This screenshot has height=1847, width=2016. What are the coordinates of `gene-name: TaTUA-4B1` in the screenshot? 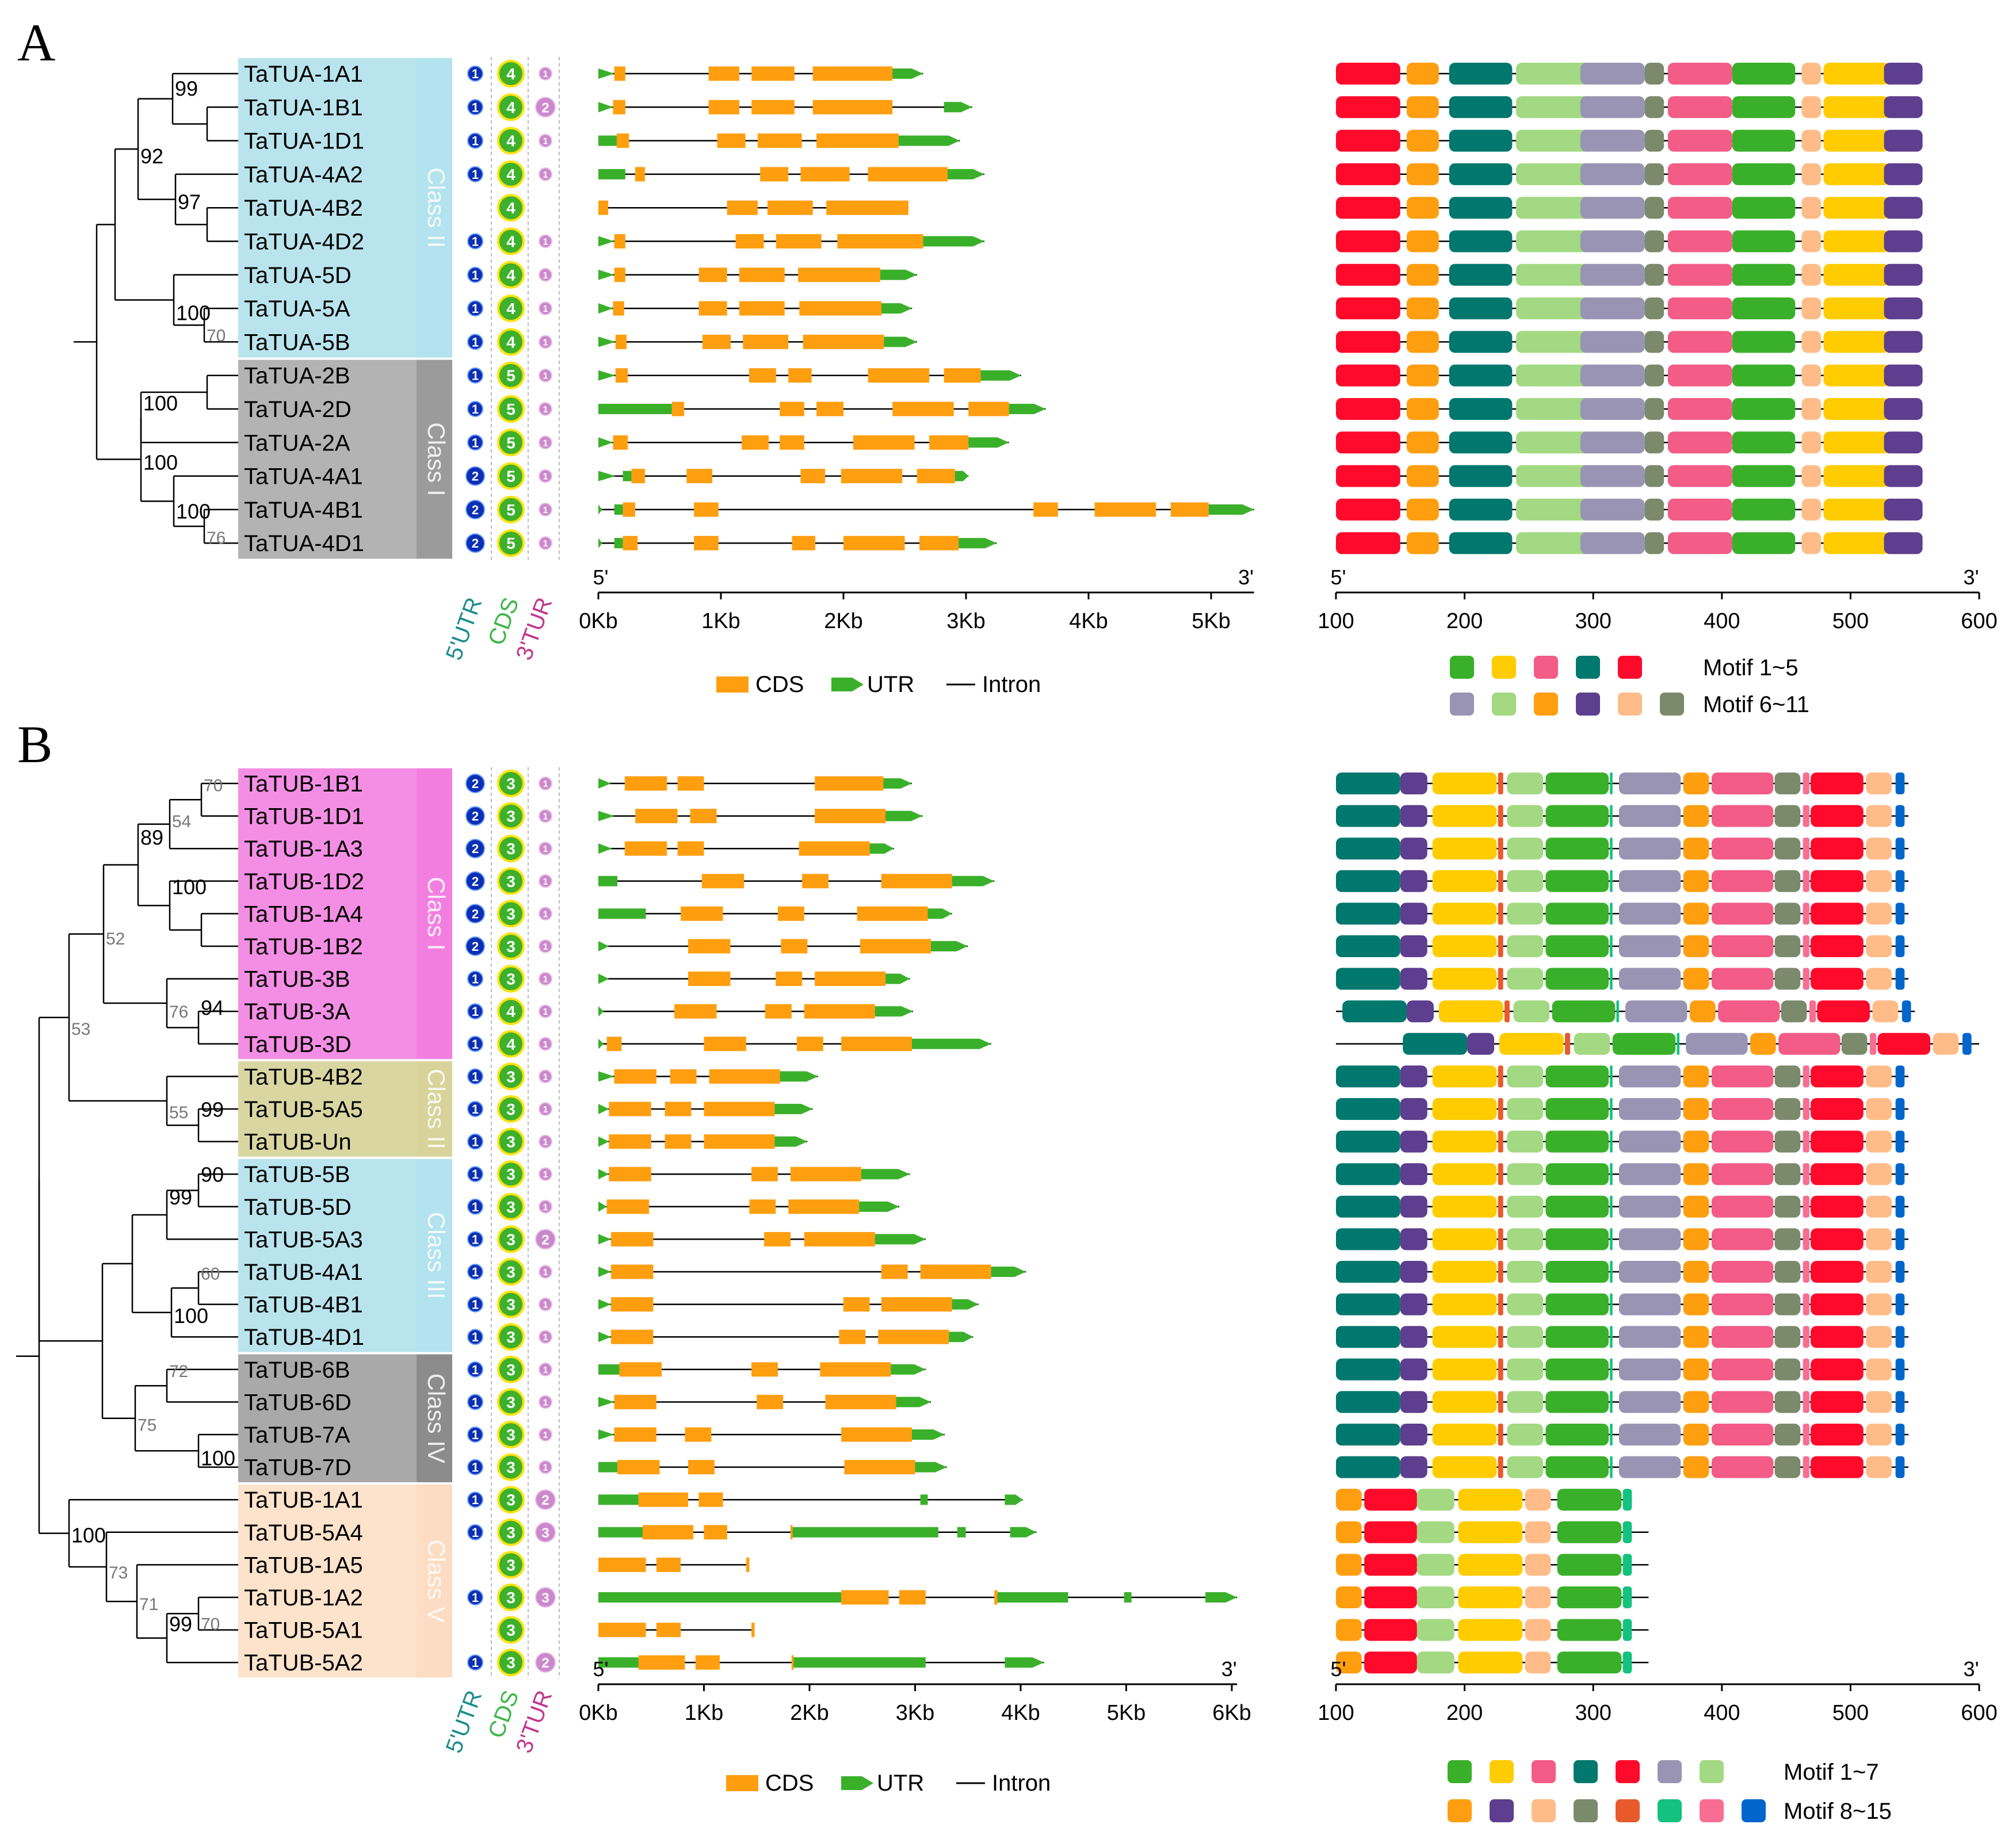 It's located at (303, 511).